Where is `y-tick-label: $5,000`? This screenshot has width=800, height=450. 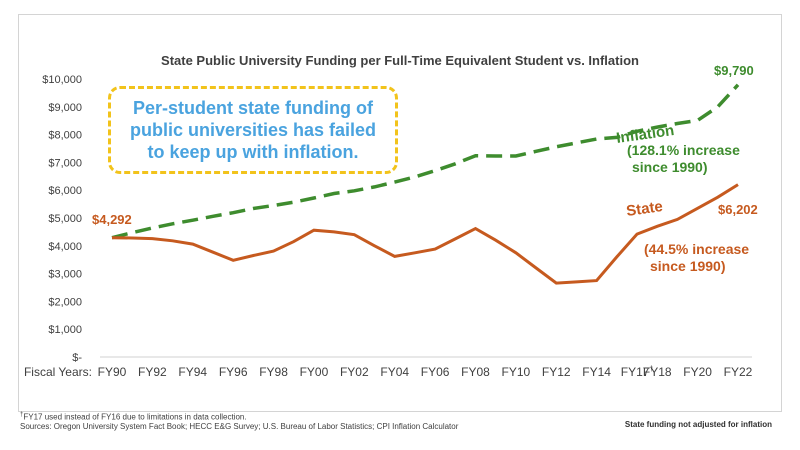
y-tick-label: $5,000 is located at coordinates (65, 219).